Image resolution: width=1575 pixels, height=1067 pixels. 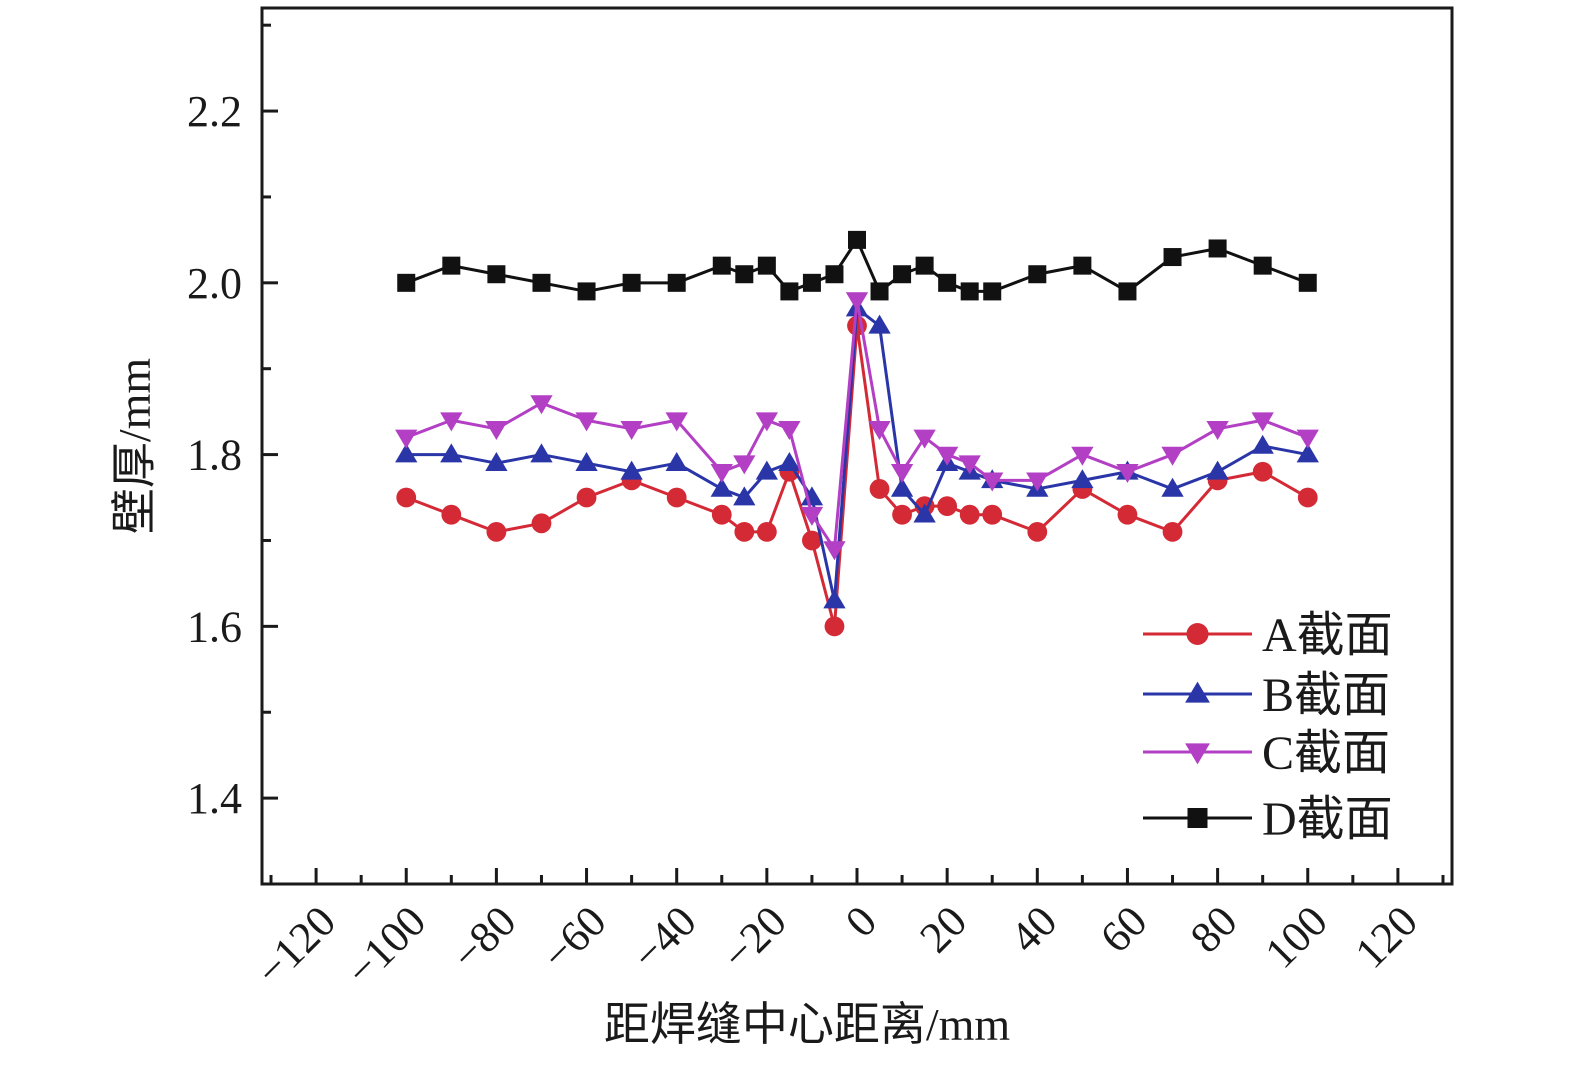 What do you see at coordinates (214, 626) in the screenshot?
I see `y-tick-label: 1.6` at bounding box center [214, 626].